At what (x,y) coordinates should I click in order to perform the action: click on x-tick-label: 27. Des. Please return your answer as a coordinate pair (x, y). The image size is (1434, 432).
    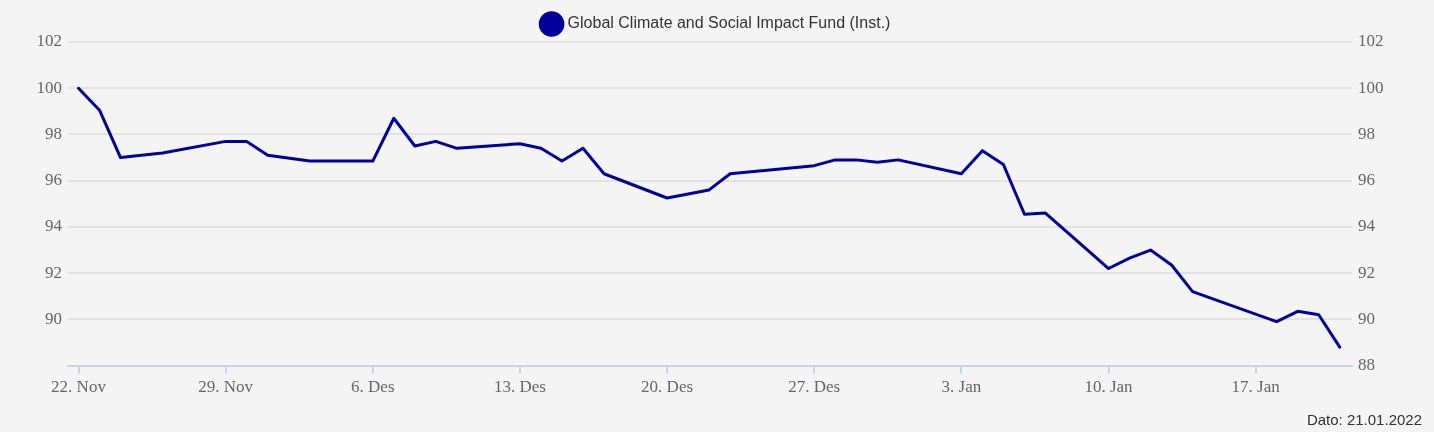
    Looking at the image, I should click on (814, 387).